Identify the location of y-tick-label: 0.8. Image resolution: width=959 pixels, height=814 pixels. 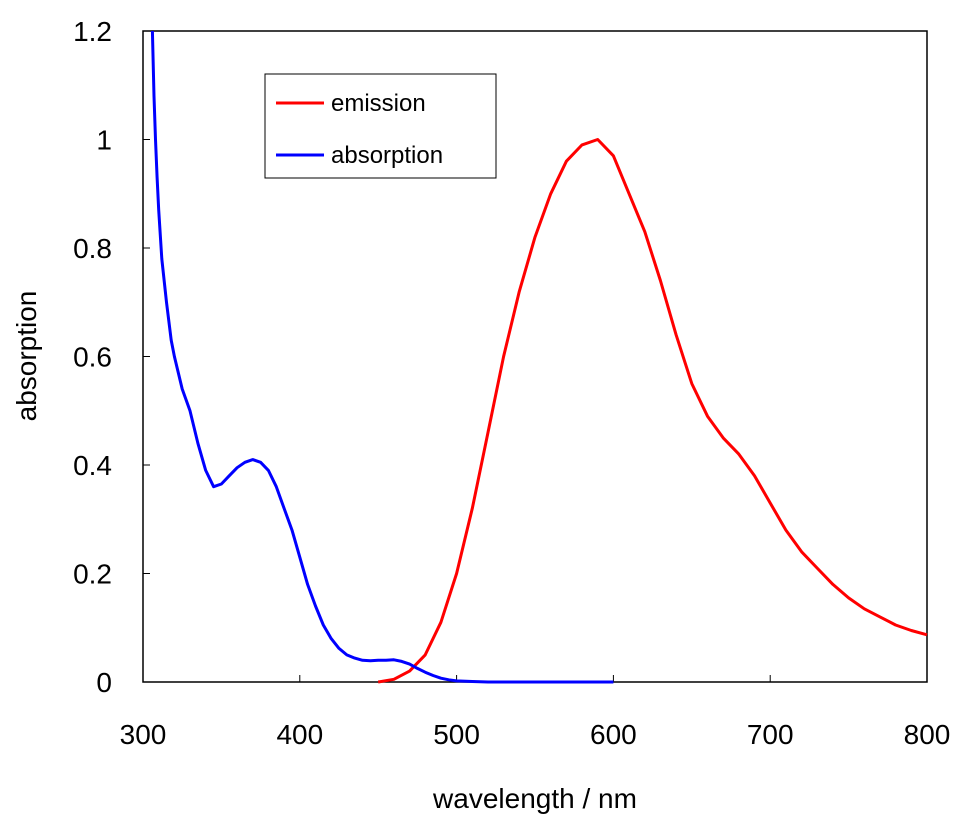
(92, 248).